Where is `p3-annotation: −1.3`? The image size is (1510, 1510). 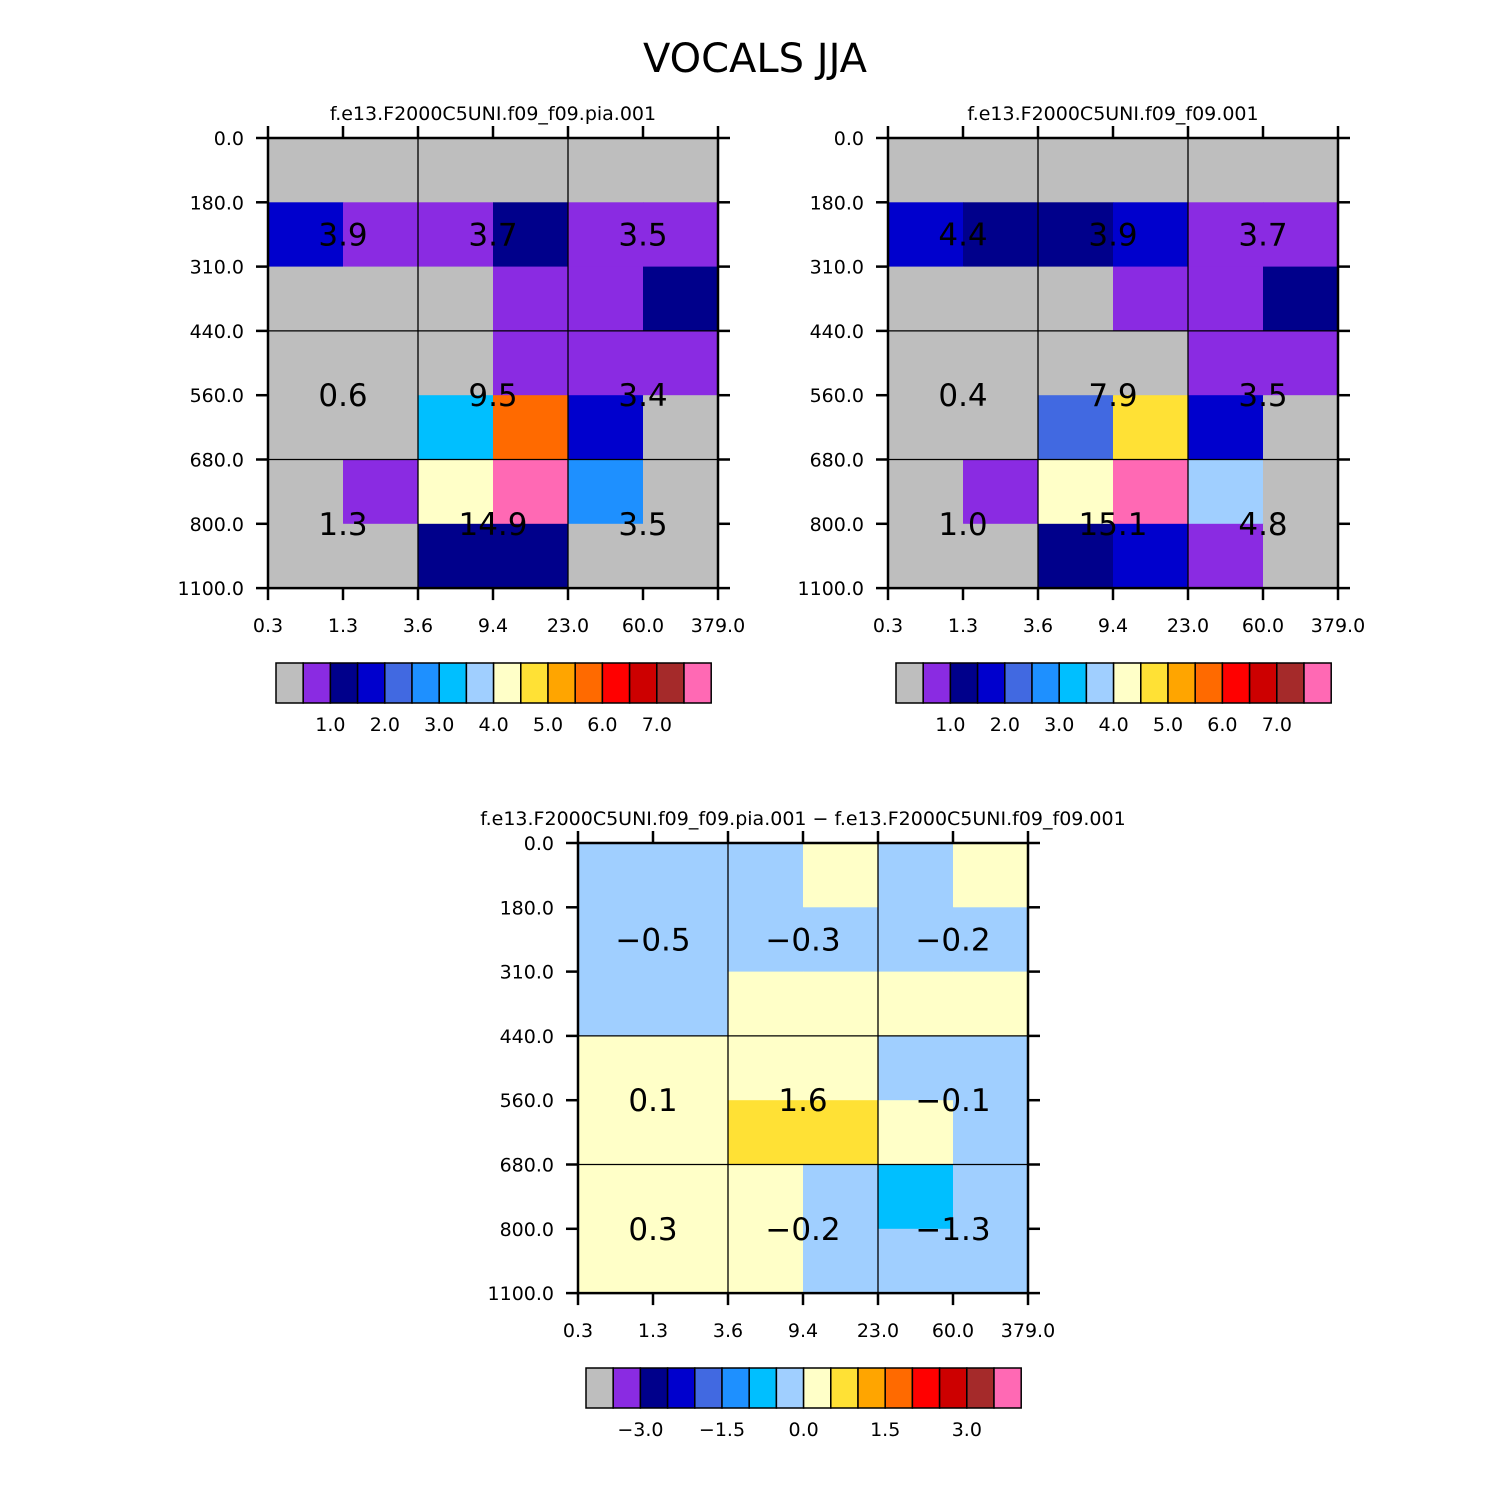 p3-annotation: −1.3 is located at coordinates (952, 1230).